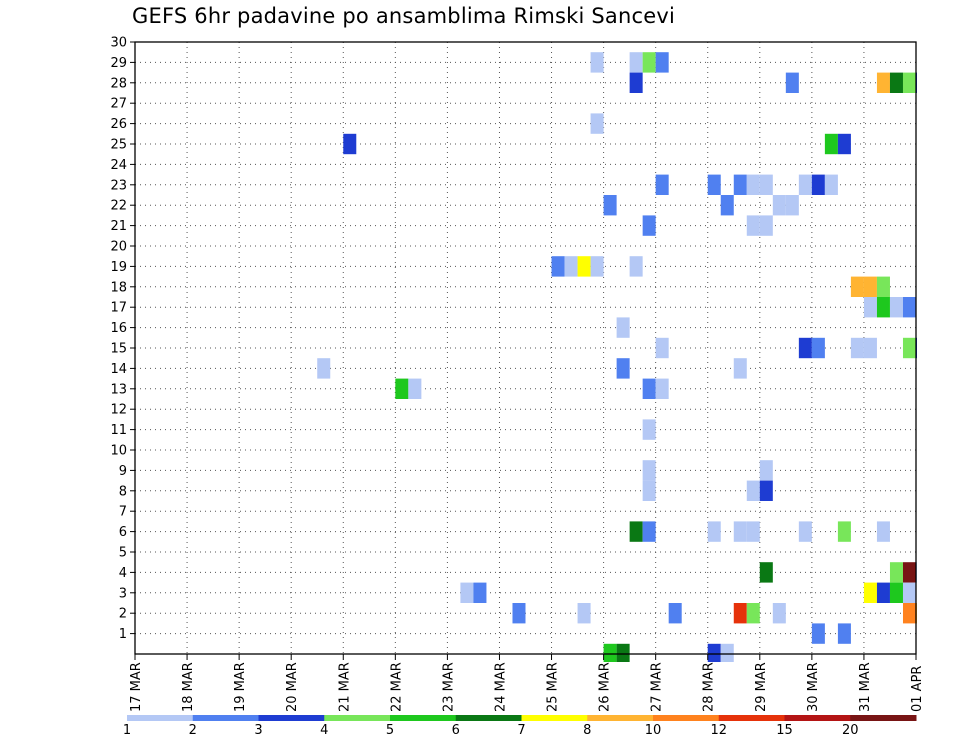 This screenshot has height=742, width=960. Describe the element at coordinates (324, 730) in the screenshot. I see `colorbar-label: 4` at that location.